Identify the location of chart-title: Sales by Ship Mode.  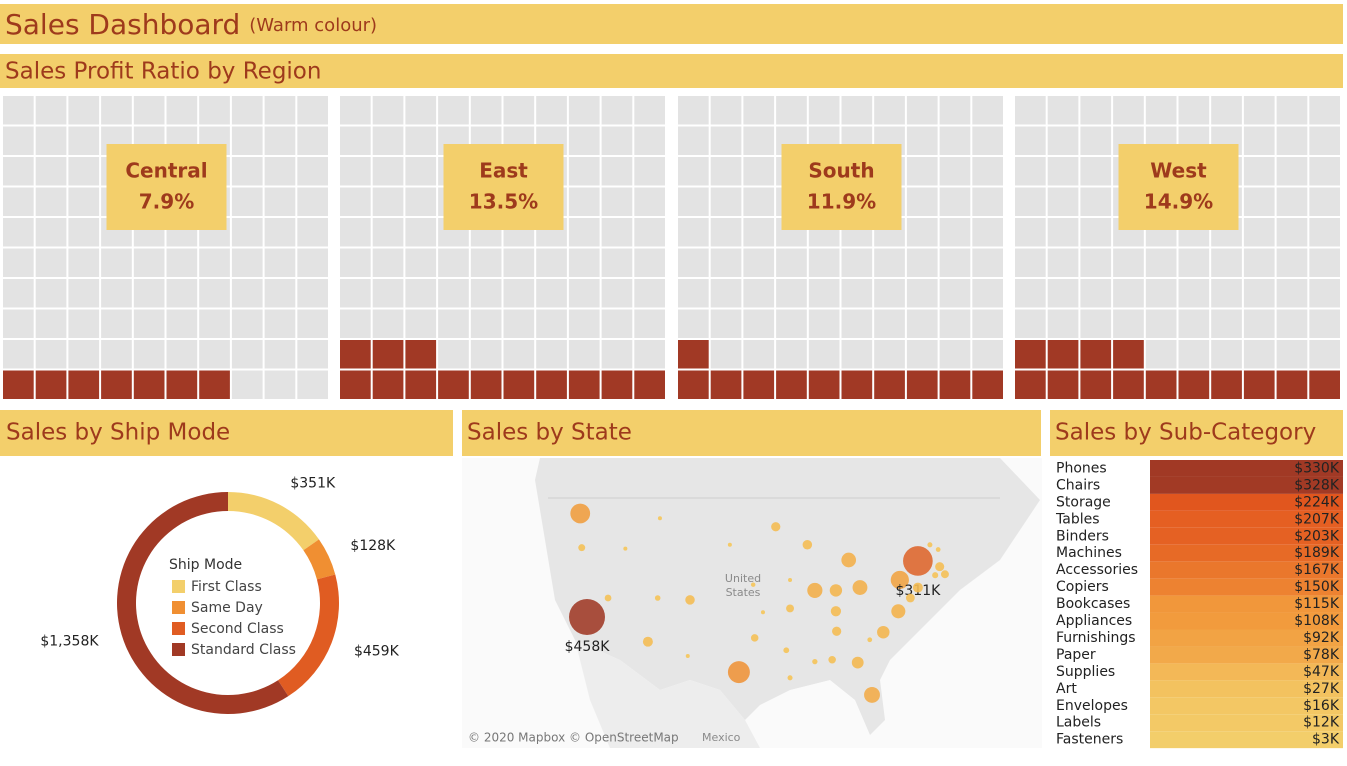
(118, 433).